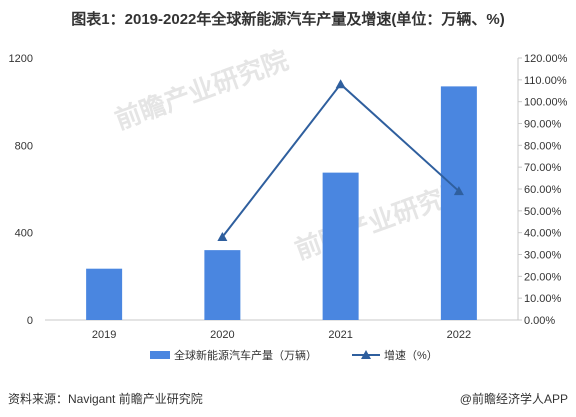 The width and height of the screenshot is (576, 417). What do you see at coordinates (546, 103) in the screenshot?
I see `y-right-tick-label: 100.00%` at bounding box center [546, 103].